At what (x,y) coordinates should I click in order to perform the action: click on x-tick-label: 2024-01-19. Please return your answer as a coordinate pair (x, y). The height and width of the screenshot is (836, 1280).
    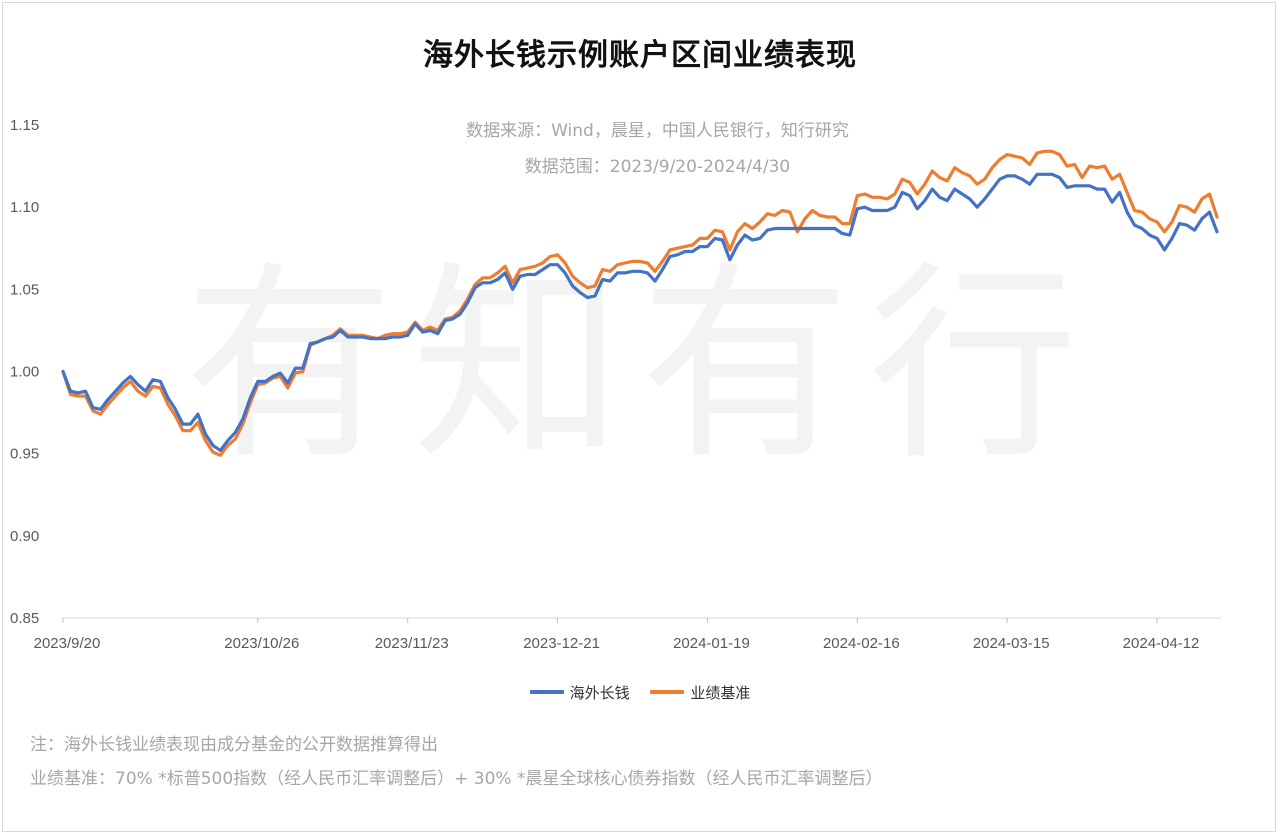
    Looking at the image, I should click on (711, 643).